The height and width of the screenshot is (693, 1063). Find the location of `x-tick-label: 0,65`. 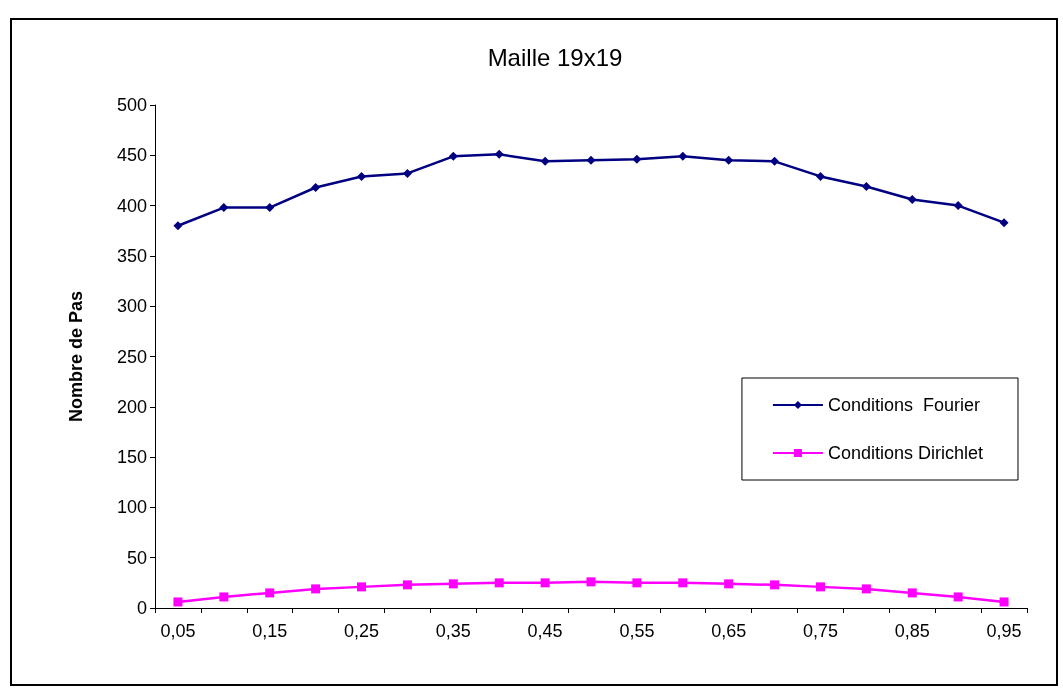

x-tick-label: 0,65 is located at coordinates (729, 631).